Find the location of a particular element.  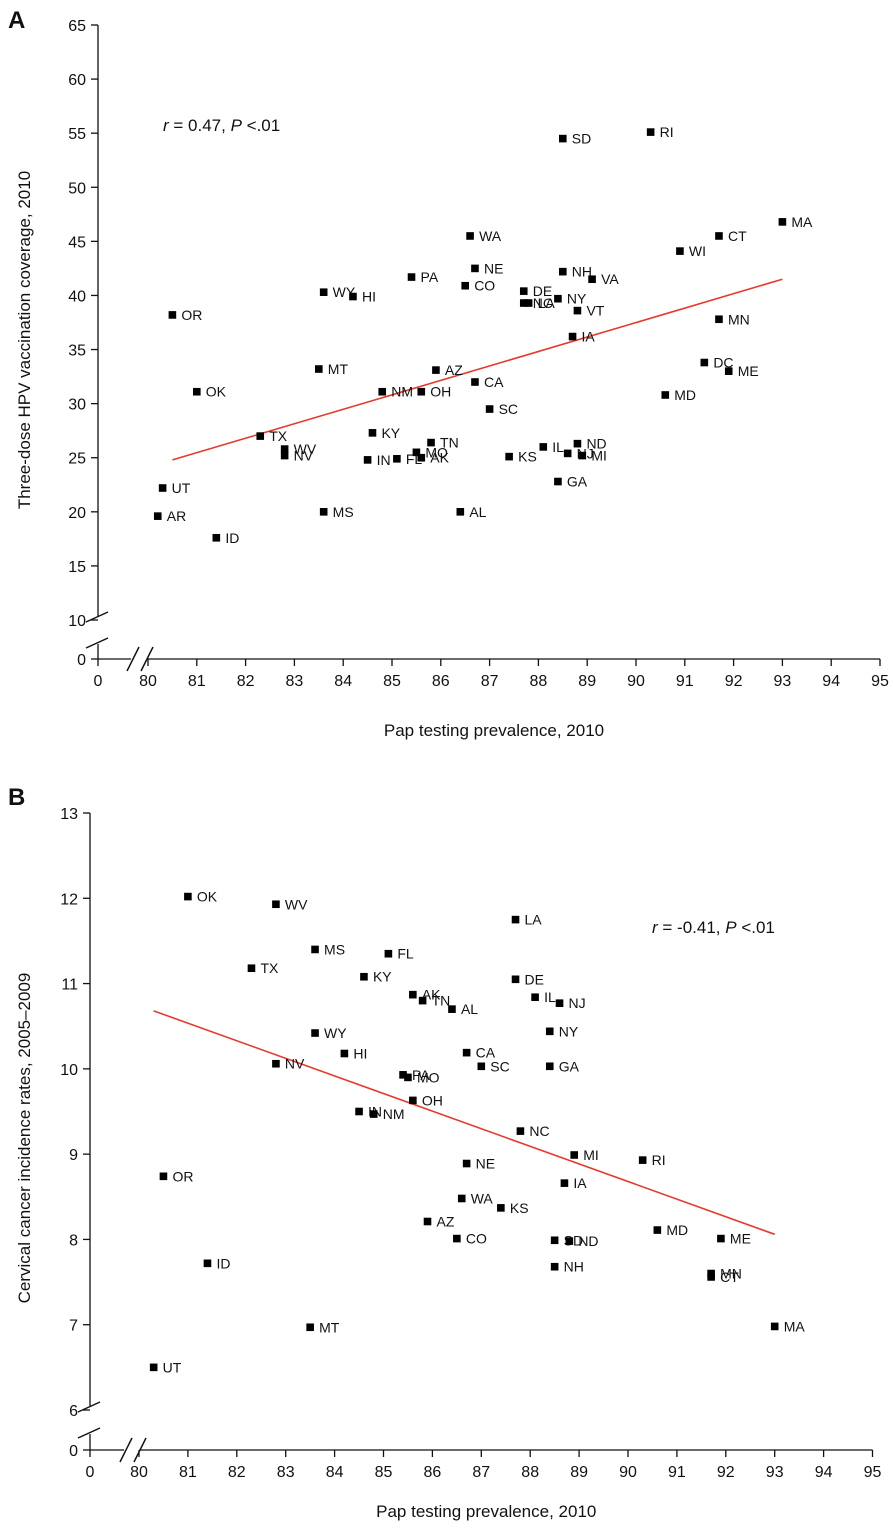

point-label: CA is located at coordinates (494, 382).